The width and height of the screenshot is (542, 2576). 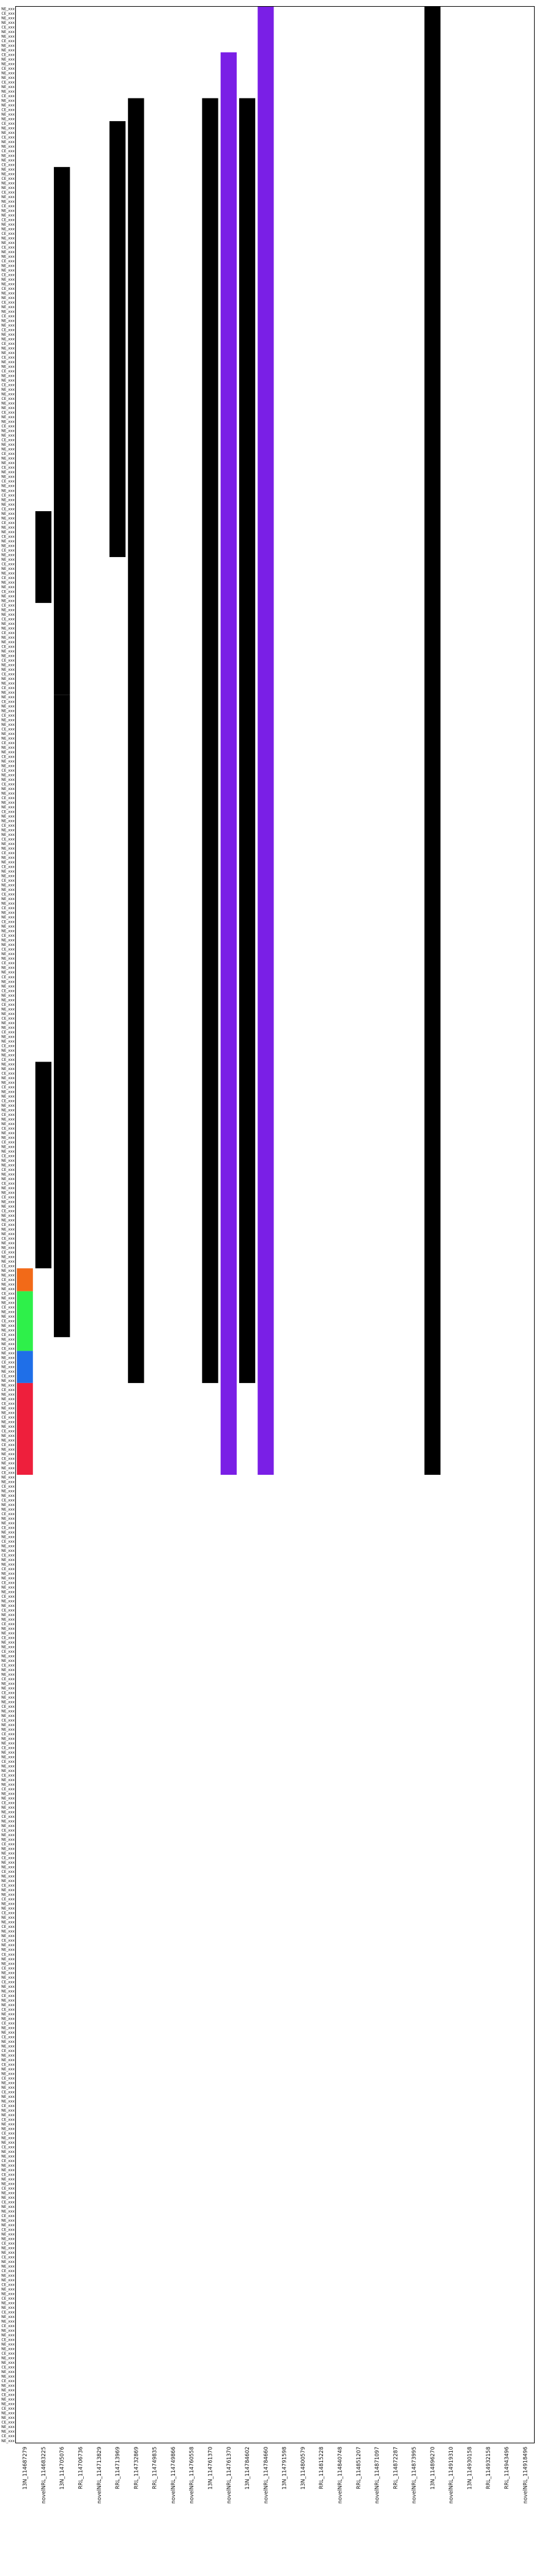 What do you see at coordinates (322, 2468) in the screenshot?
I see `column-label-16: RRL_114815228` at bounding box center [322, 2468].